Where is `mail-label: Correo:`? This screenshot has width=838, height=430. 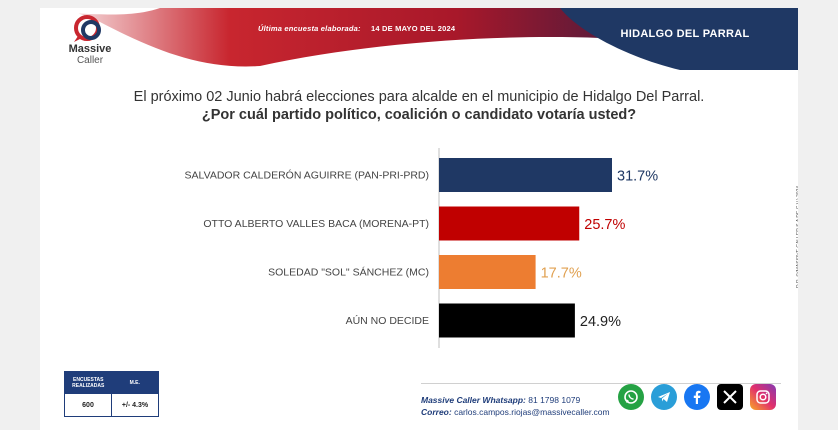 mail-label: Correo: is located at coordinates (436, 412).